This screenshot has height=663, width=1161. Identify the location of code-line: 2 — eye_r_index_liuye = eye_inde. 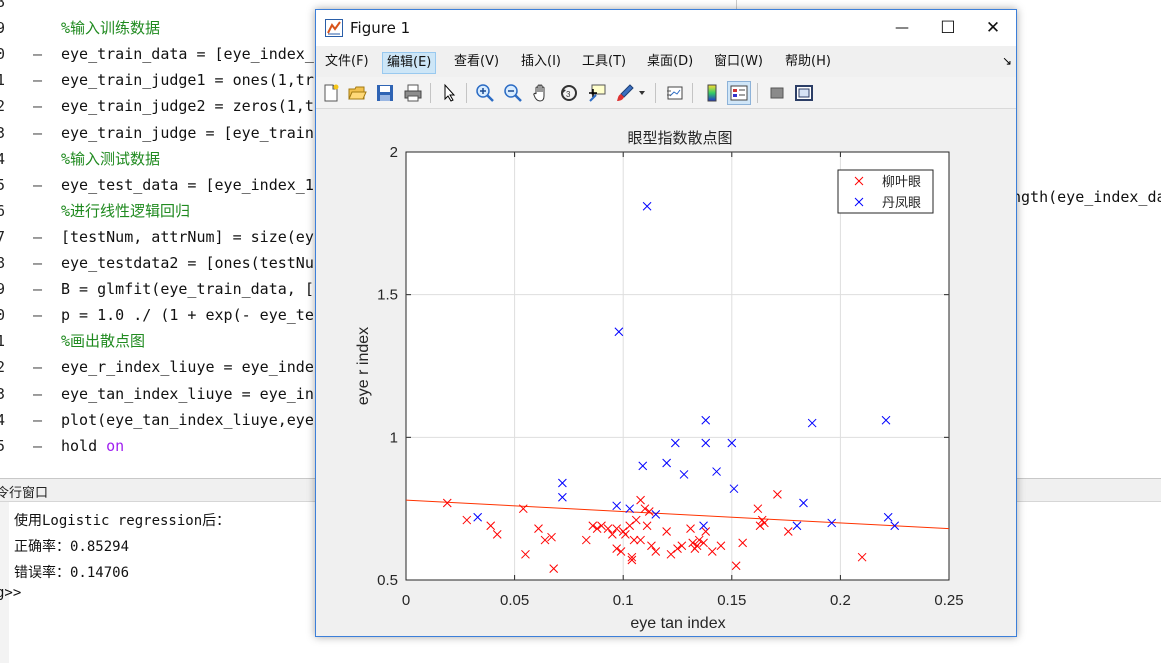
(580, 370).